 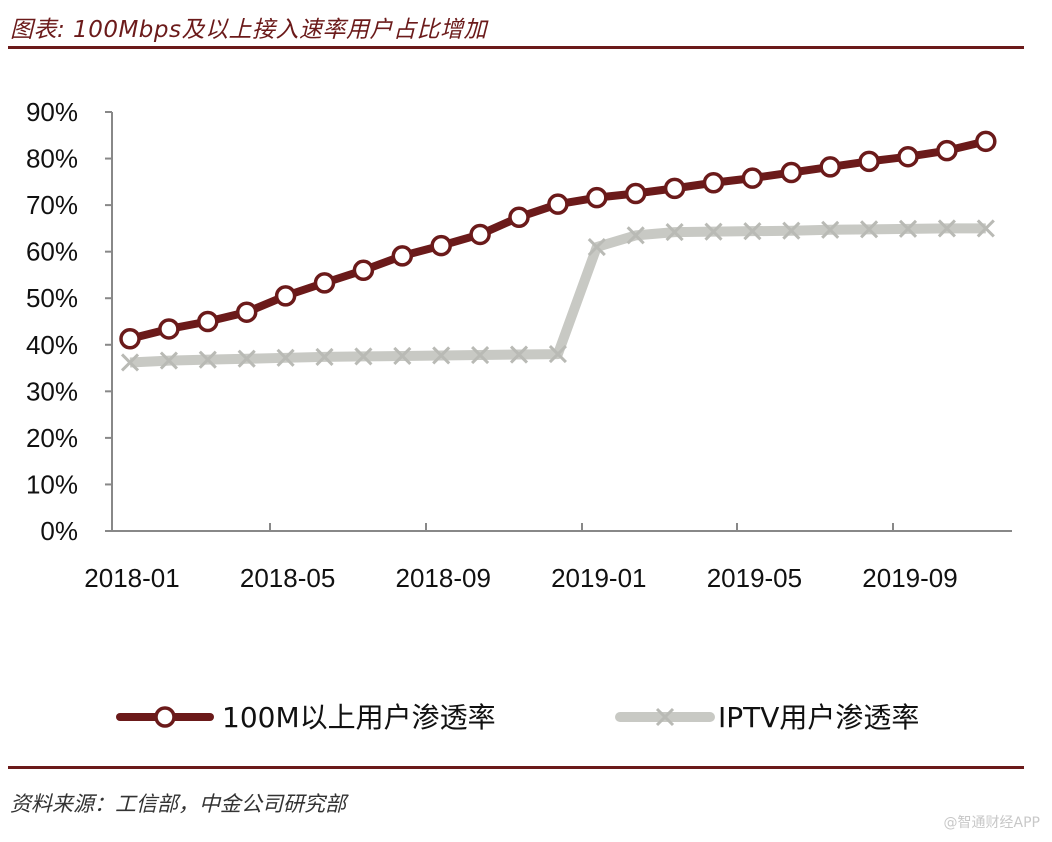 I want to click on legend-item: 100M以上用户渗透率, so click(x=306, y=717).